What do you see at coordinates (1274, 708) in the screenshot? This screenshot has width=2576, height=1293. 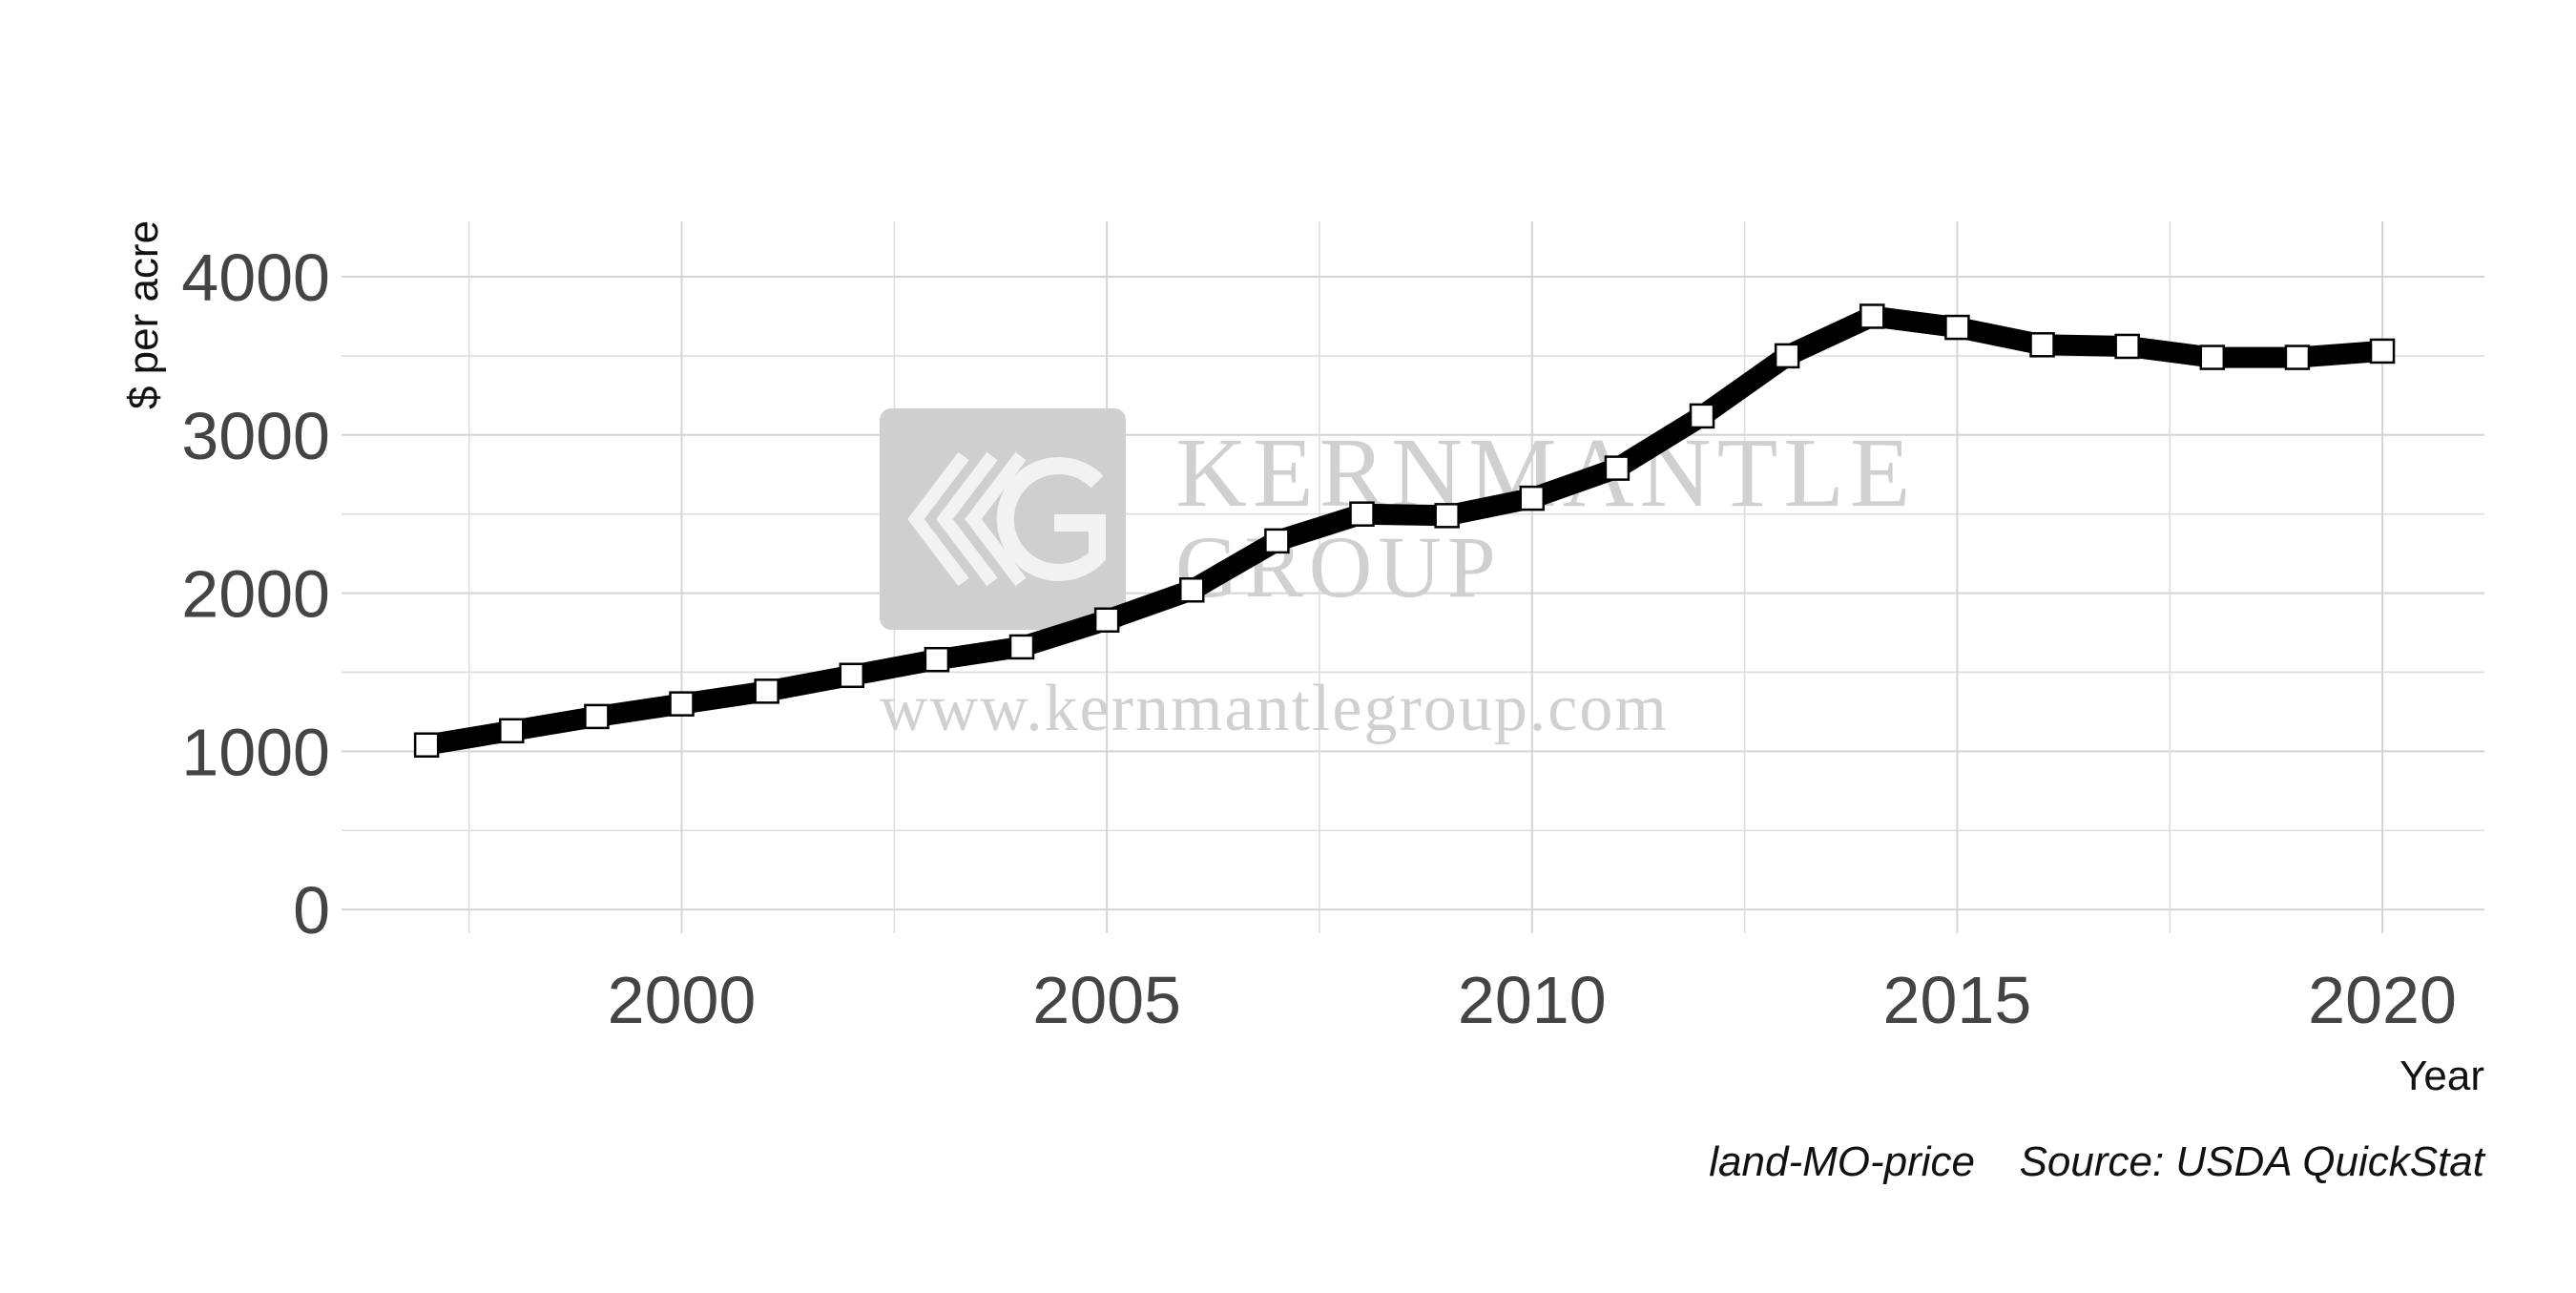 I see `watermark-url: www.kernmantlegroup.com` at bounding box center [1274, 708].